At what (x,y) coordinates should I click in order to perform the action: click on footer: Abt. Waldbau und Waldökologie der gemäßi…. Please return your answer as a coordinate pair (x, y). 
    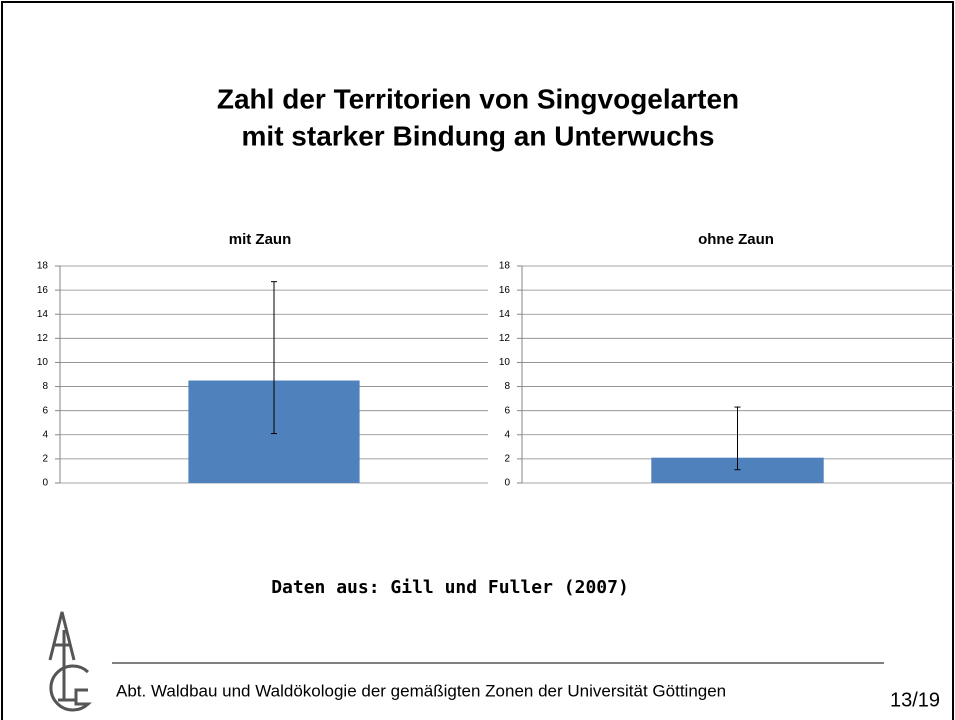
    Looking at the image, I should click on (421, 690).